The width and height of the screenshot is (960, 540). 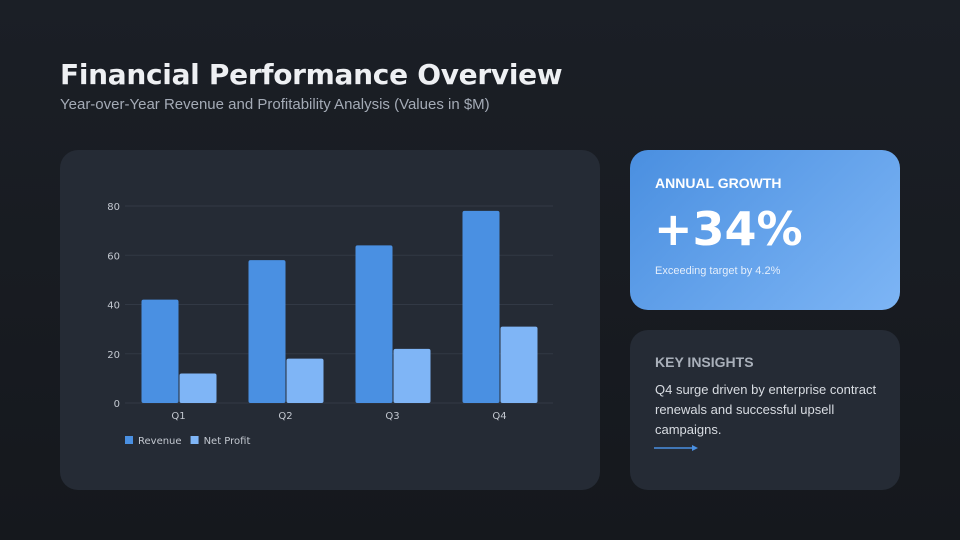 I want to click on x-tick-label: Q4, so click(x=499, y=416).